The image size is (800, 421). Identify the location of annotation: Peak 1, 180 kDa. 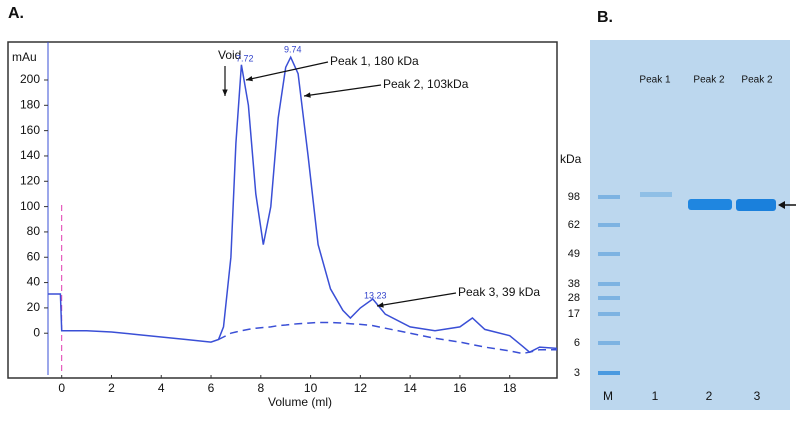
(374, 61).